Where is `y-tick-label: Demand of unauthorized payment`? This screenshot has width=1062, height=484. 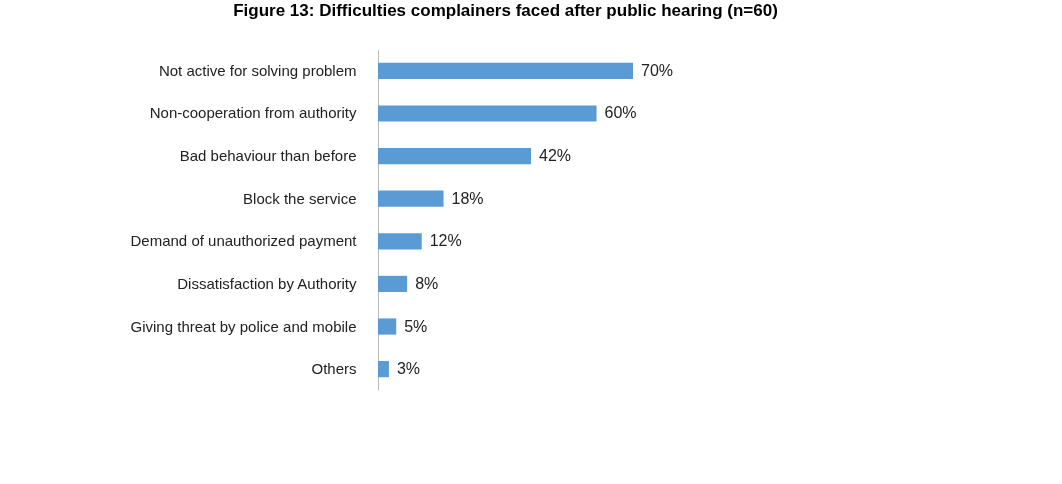 y-tick-label: Demand of unauthorized payment is located at coordinates (244, 241).